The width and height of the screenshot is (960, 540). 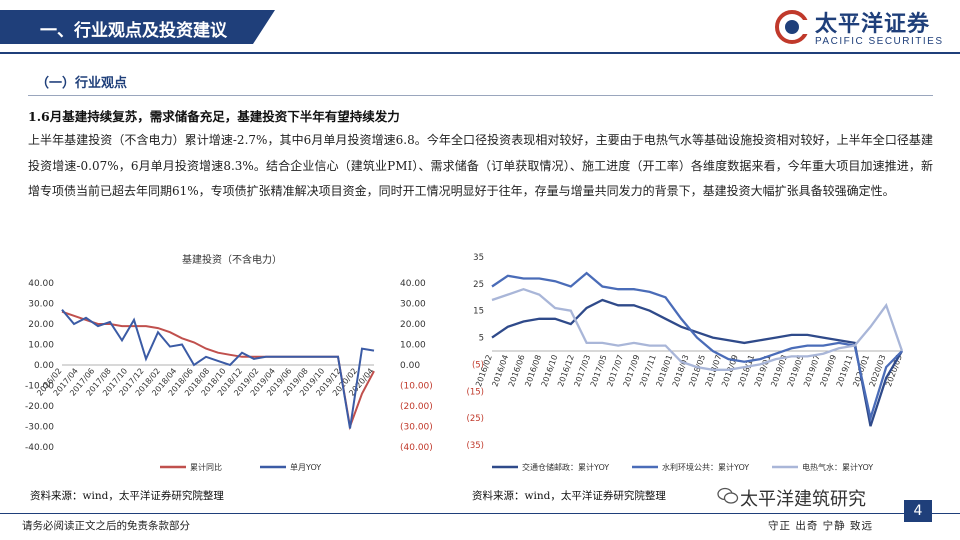 I want to click on watermark-text: 太平洋建筑研究, so click(x=803, y=499).